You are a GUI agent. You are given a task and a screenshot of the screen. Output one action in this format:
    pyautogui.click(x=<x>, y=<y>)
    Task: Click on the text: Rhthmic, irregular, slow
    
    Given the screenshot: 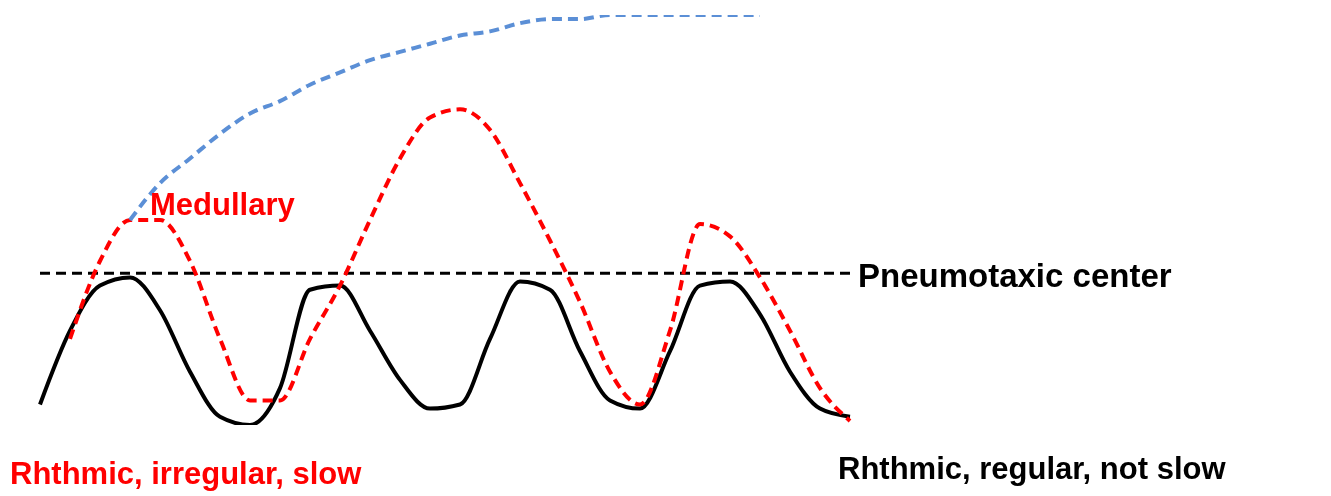 What is the action you would take?
    pyautogui.click(x=186, y=474)
    